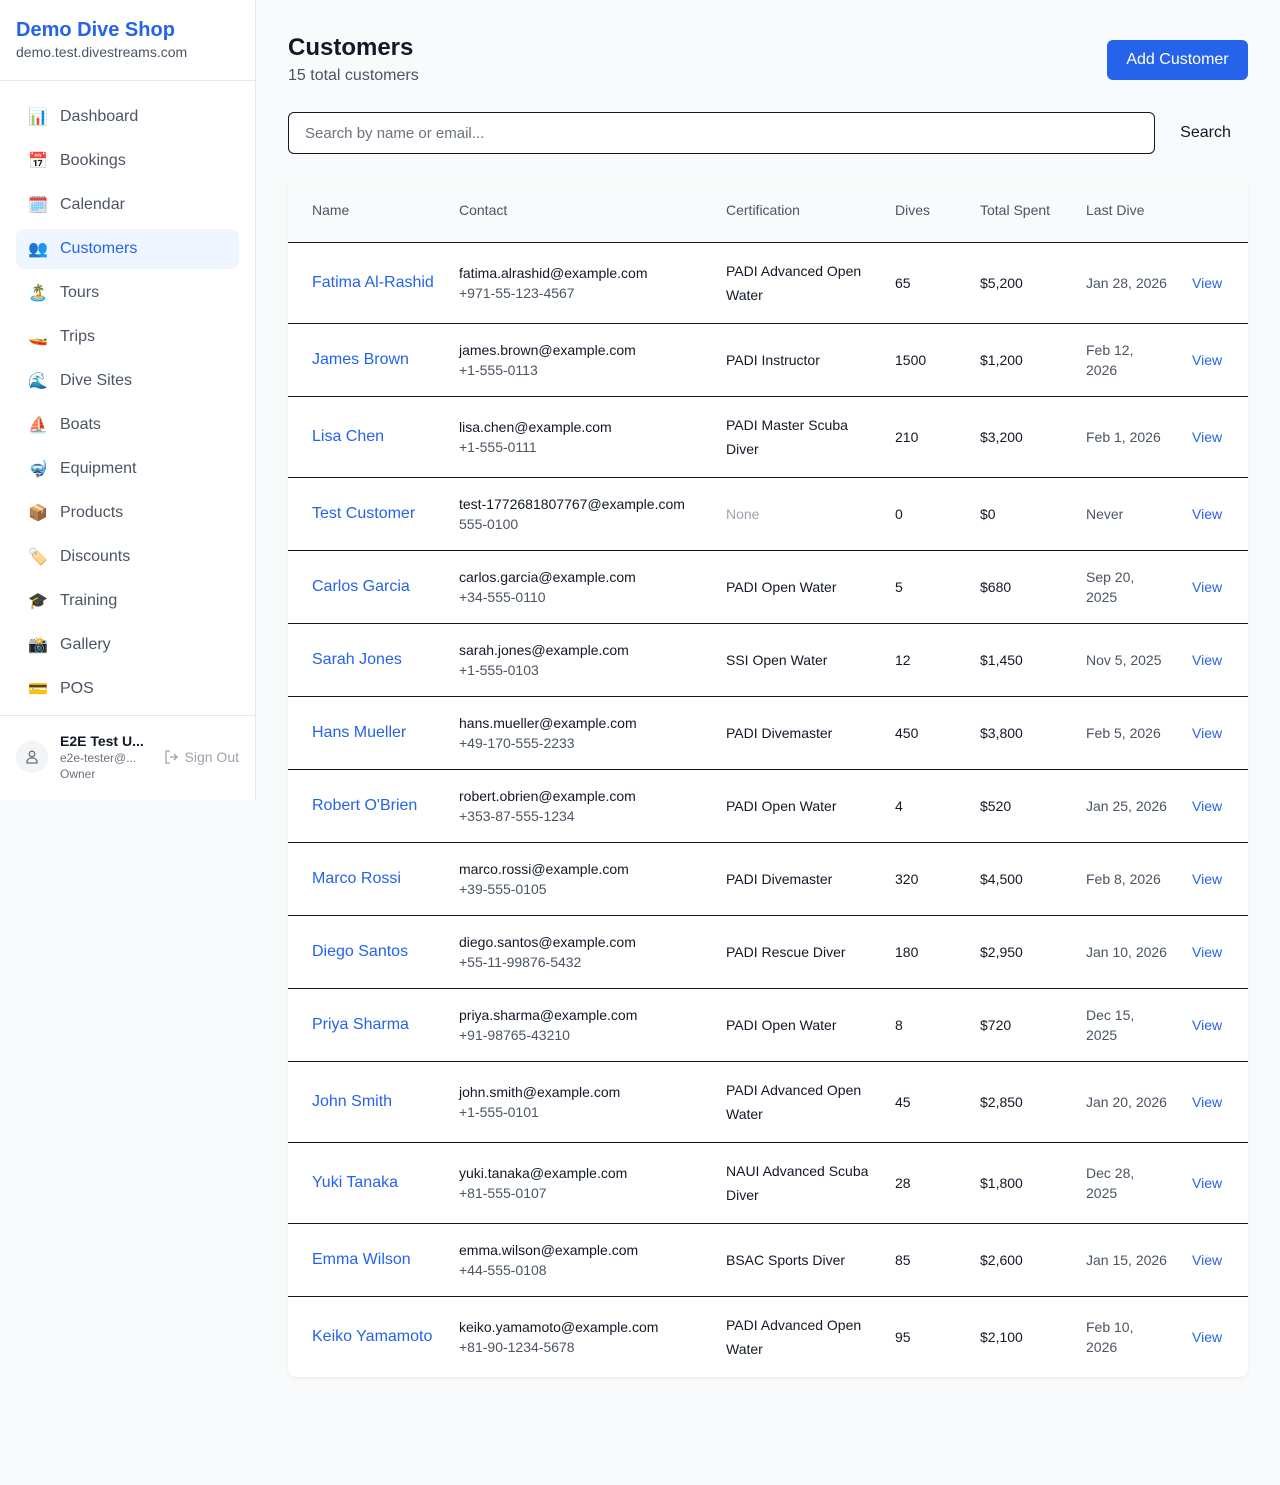  Describe the element at coordinates (38, 557) in the screenshot. I see `tag-icon: 🏷️` at that location.